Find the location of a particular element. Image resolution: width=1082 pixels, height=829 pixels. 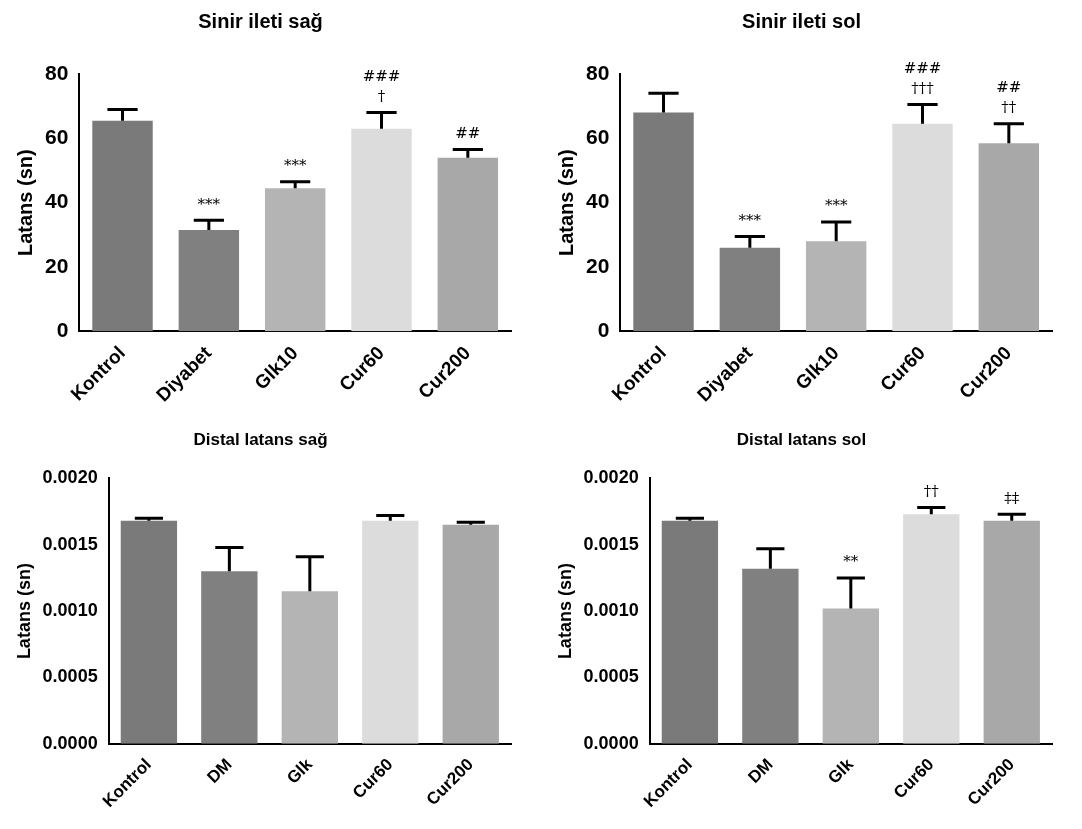

annotation: ‡‡ is located at coordinates (1012, 497).